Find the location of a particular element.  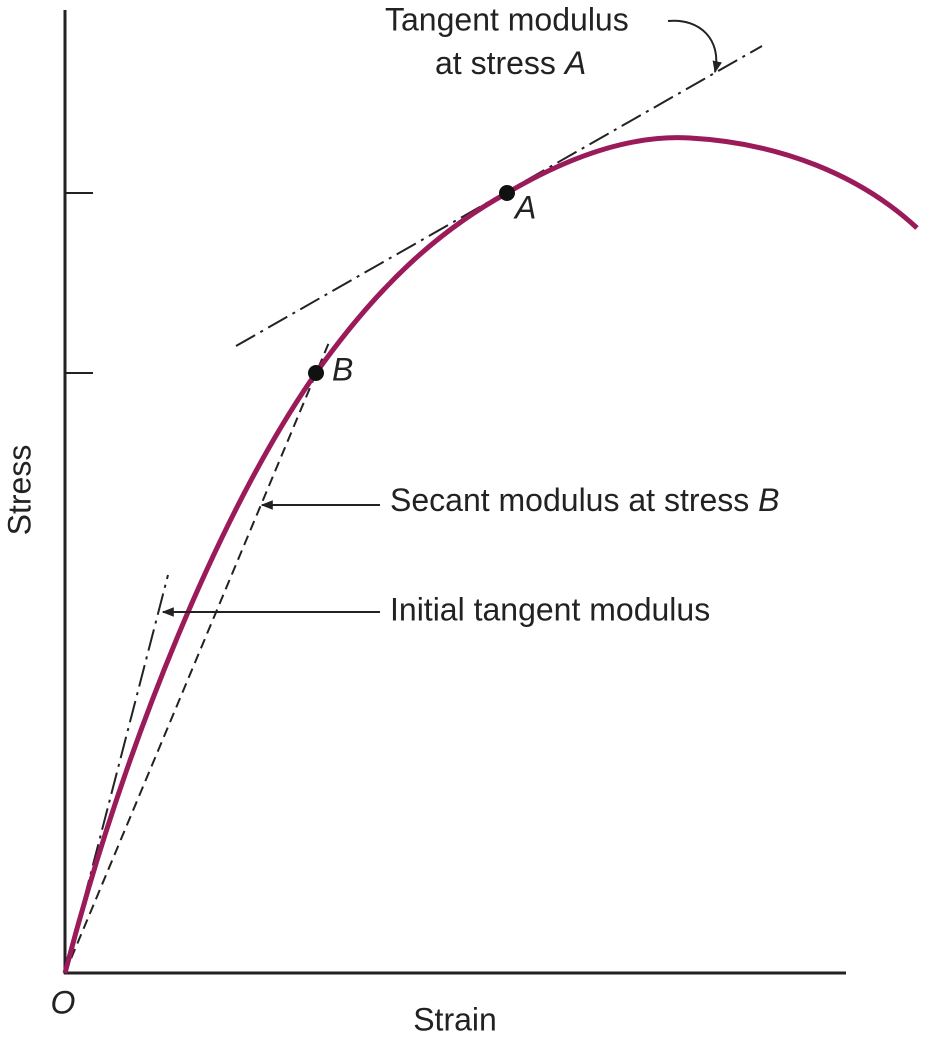

point-label: B is located at coordinates (342, 369).